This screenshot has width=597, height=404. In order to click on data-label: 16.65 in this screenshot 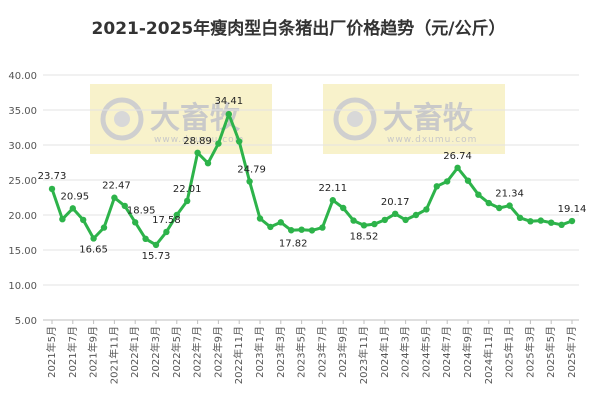, I will do `click(93, 249)`.